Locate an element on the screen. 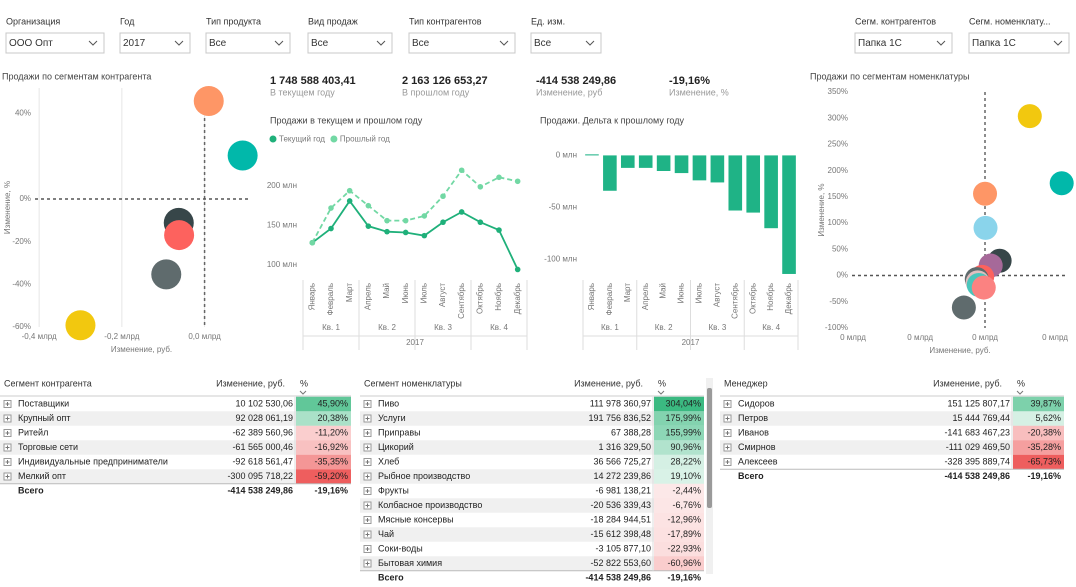  chart-title: Продажи по сегментам контрагента is located at coordinates (76, 76).